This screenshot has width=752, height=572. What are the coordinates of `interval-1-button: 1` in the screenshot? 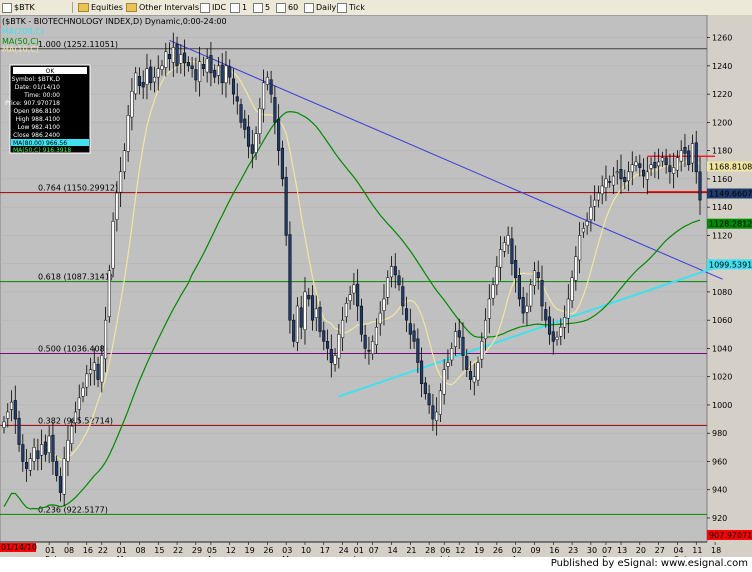 It's located at (238, 7).